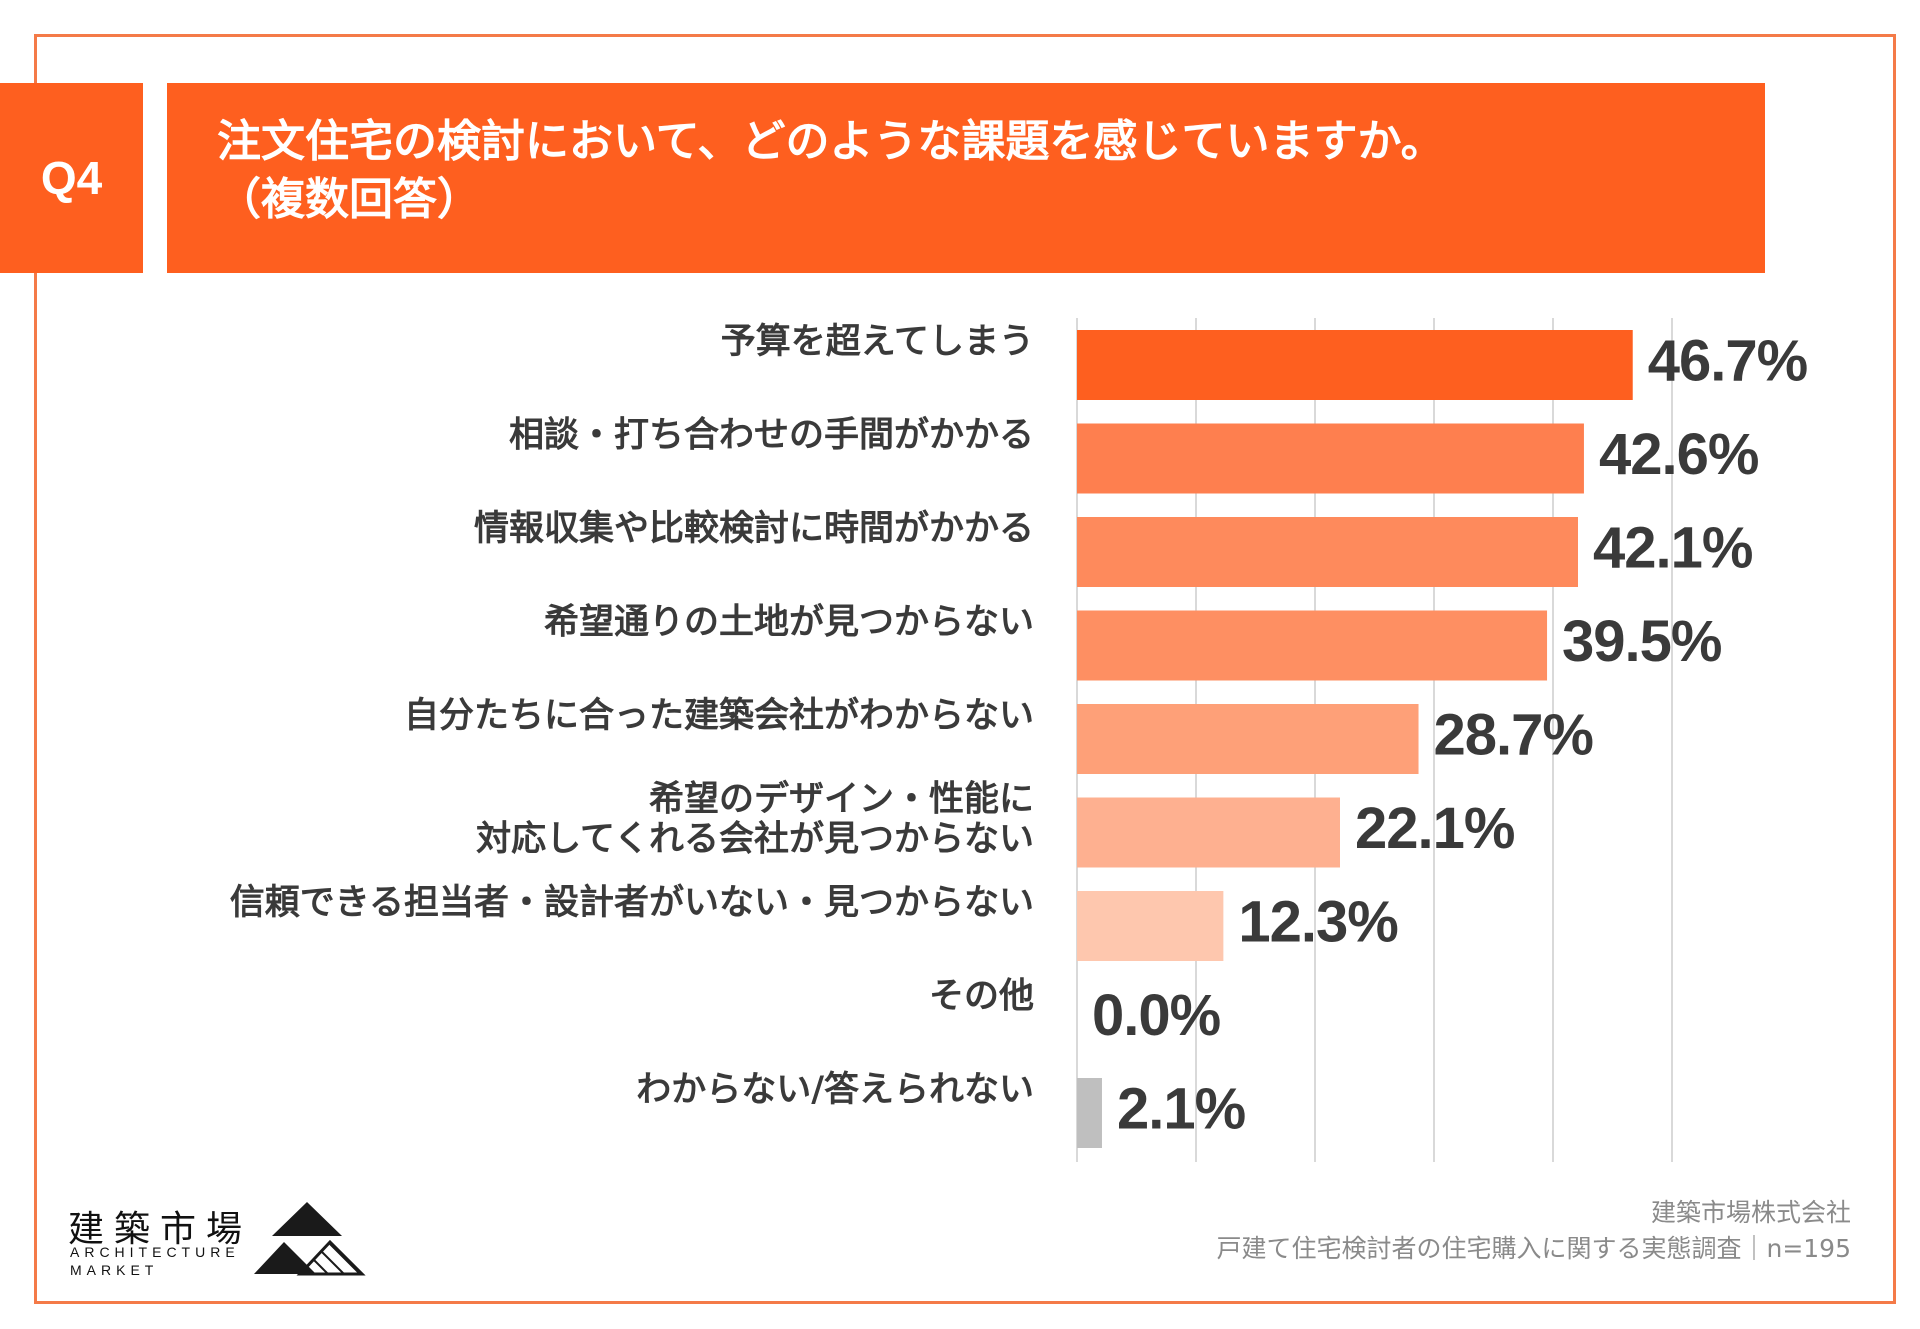 This screenshot has width=1920, height=1329. What do you see at coordinates (1533, 1231) in the screenshot?
I see `source-note: 建築市場株式会社 戸建て住宅検討者の住宅購入に関する実態調査｜n=195` at bounding box center [1533, 1231].